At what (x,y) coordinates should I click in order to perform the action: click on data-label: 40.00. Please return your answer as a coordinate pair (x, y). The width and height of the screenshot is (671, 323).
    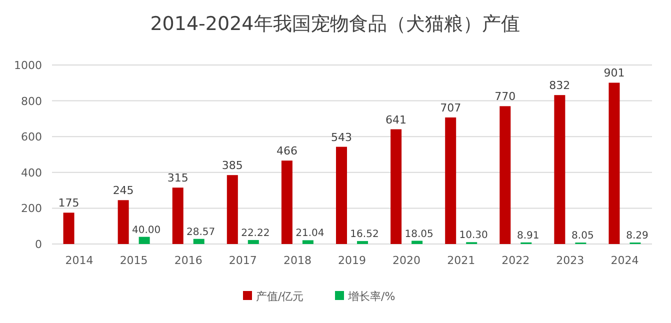
    Looking at the image, I should click on (146, 230).